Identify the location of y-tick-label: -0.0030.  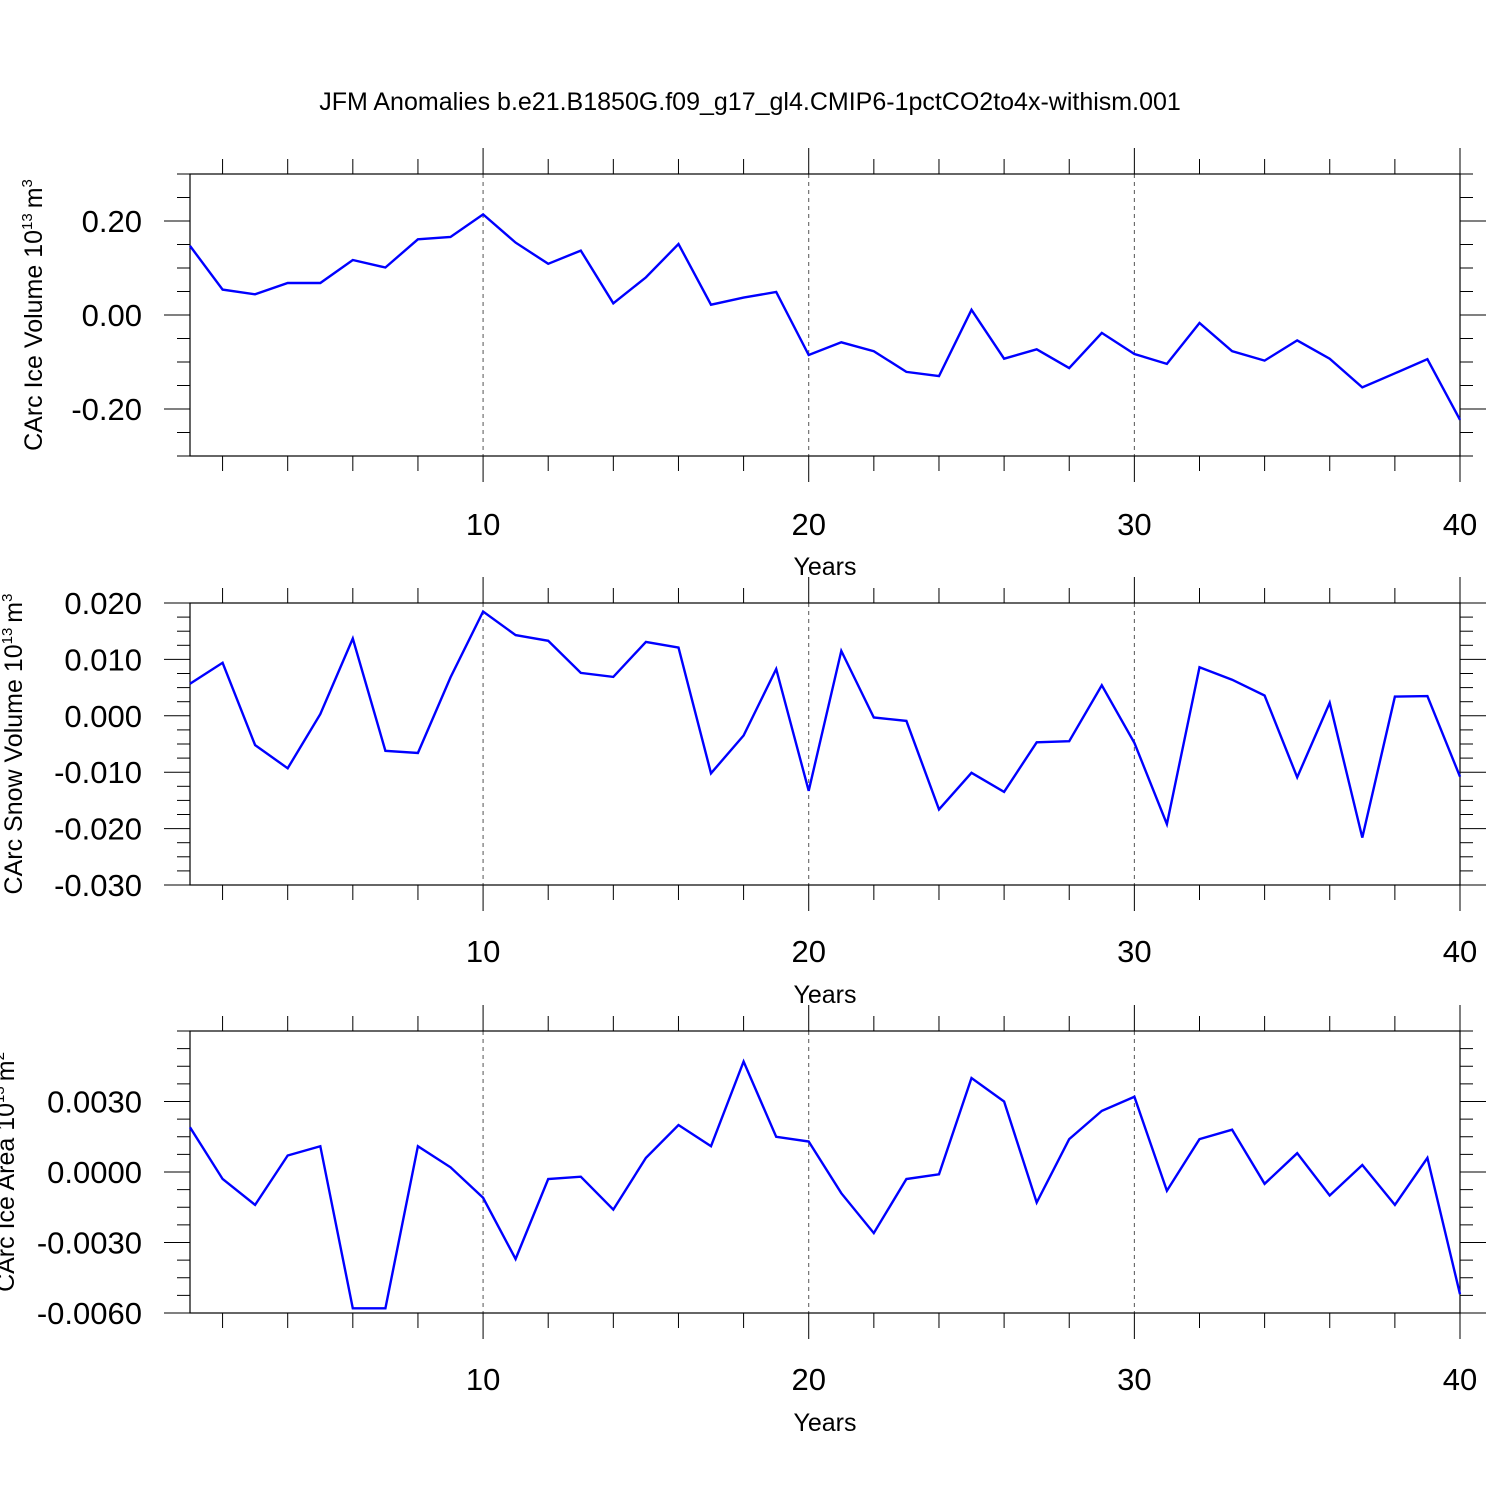
(89, 1243).